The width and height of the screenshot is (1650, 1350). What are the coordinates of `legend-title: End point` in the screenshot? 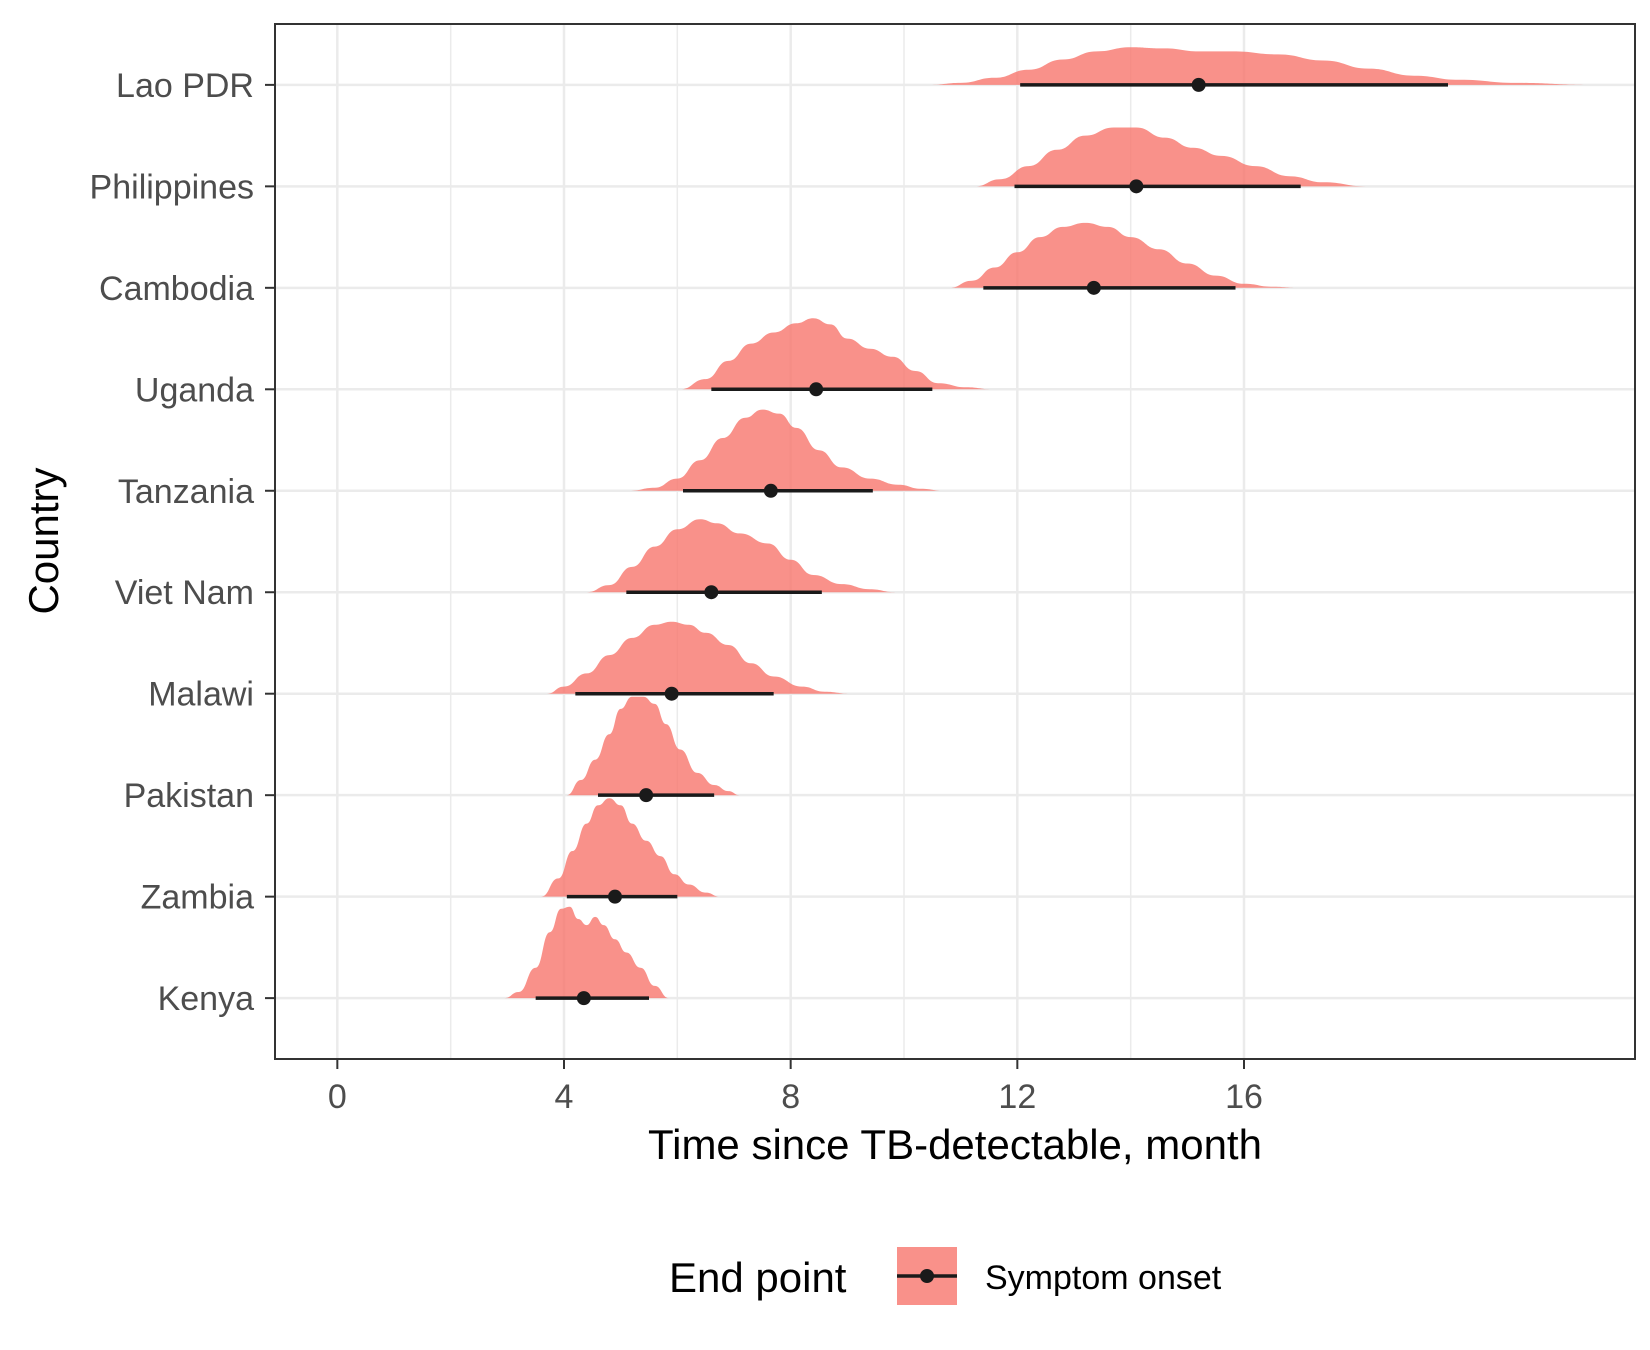 It's located at (758, 1277).